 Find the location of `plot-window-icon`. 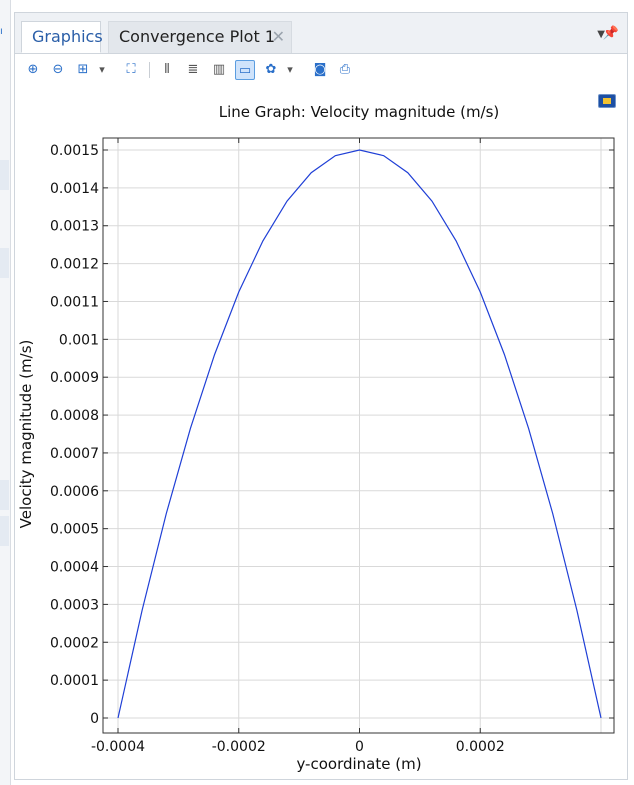

plot-window-icon is located at coordinates (607, 101).